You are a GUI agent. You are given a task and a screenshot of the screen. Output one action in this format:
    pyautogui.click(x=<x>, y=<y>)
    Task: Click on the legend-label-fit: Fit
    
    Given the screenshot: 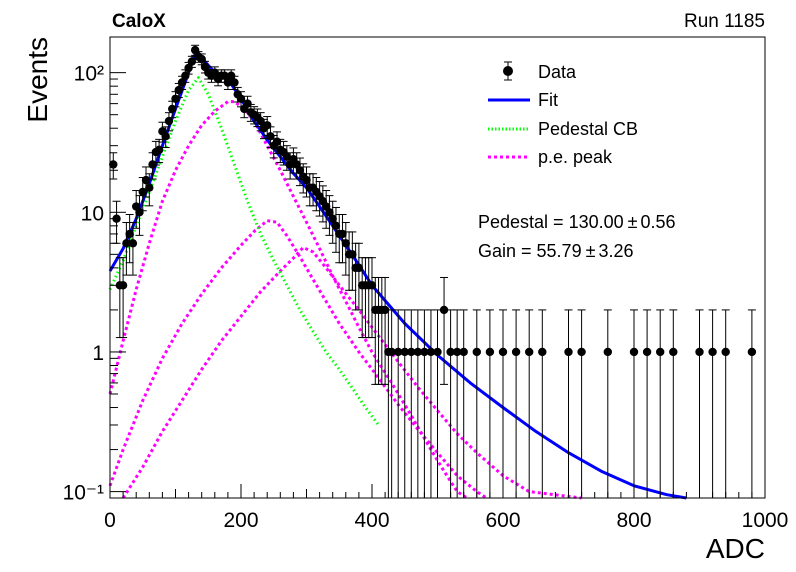 What is the action you would take?
    pyautogui.click(x=548, y=100)
    